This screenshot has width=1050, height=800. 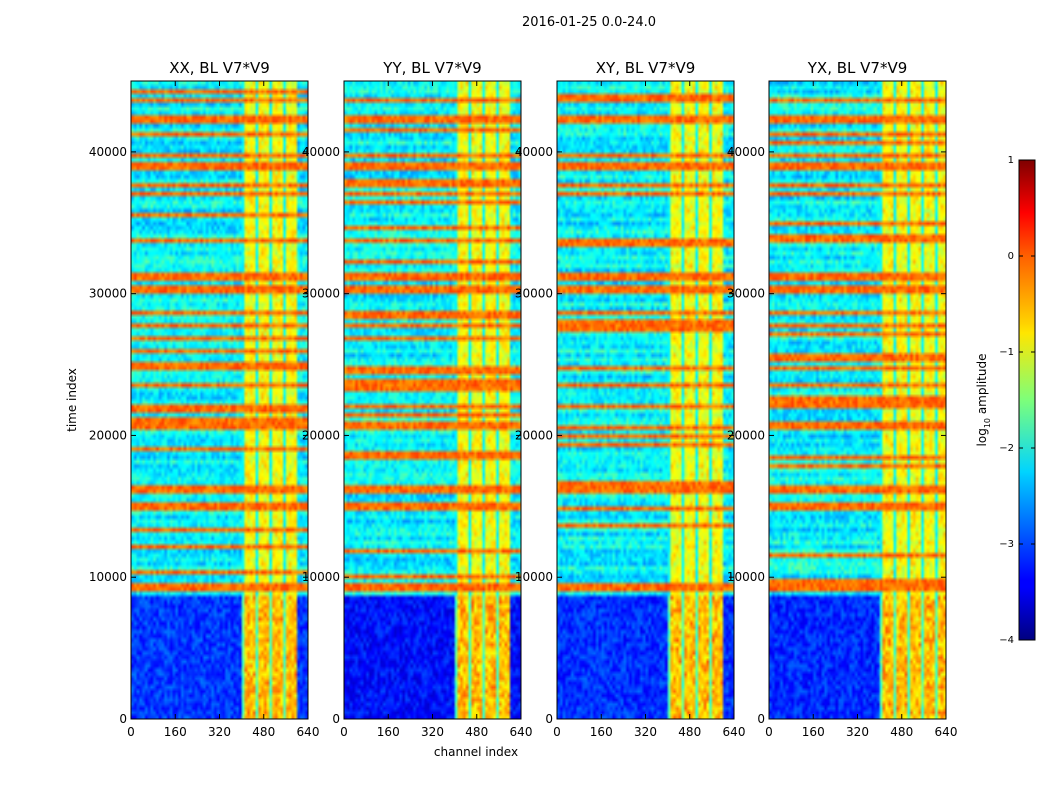 I want to click on colorbar-label-log: log, so click(x=982, y=437).